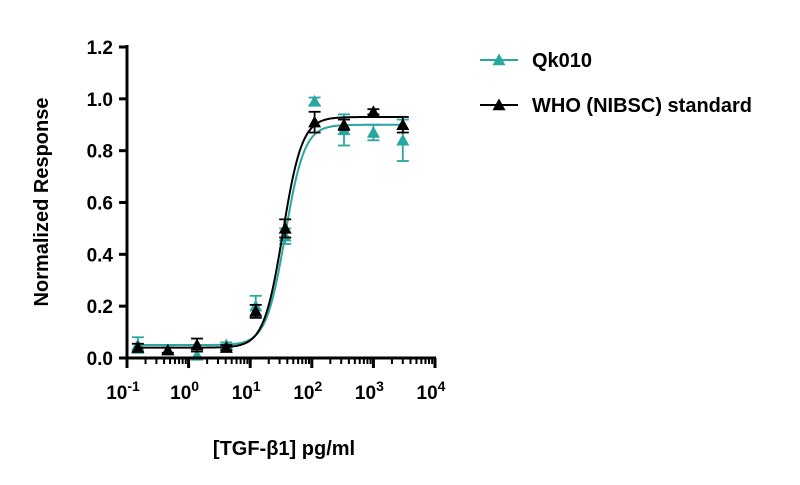  Describe the element at coordinates (307, 391) in the screenshot. I see `x-tick-label: 10²` at that location.